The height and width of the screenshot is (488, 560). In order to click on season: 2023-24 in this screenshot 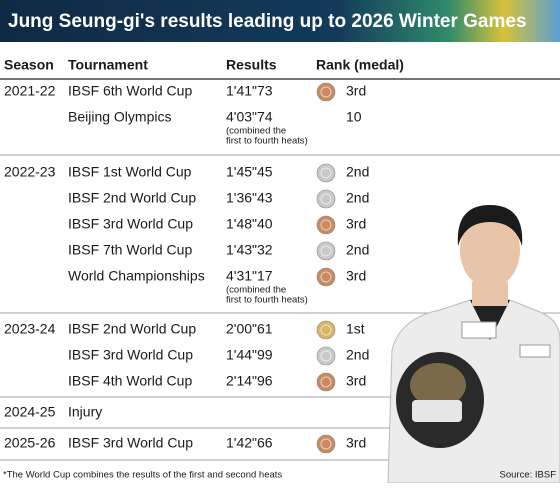, I will do `click(30, 329)`.